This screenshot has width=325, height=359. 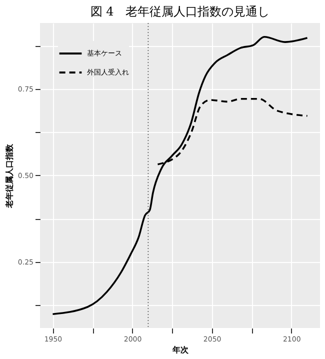 I want to click on x-axis-title: 年次, so click(x=181, y=350).